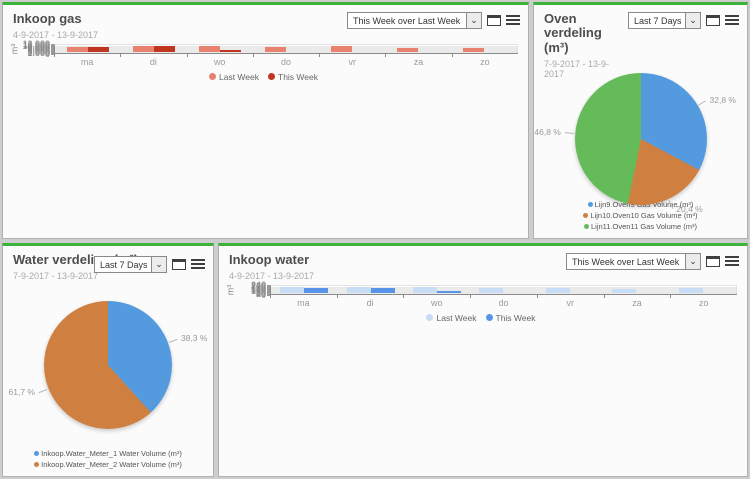  I want to click on plot-area, so click(503, 290).